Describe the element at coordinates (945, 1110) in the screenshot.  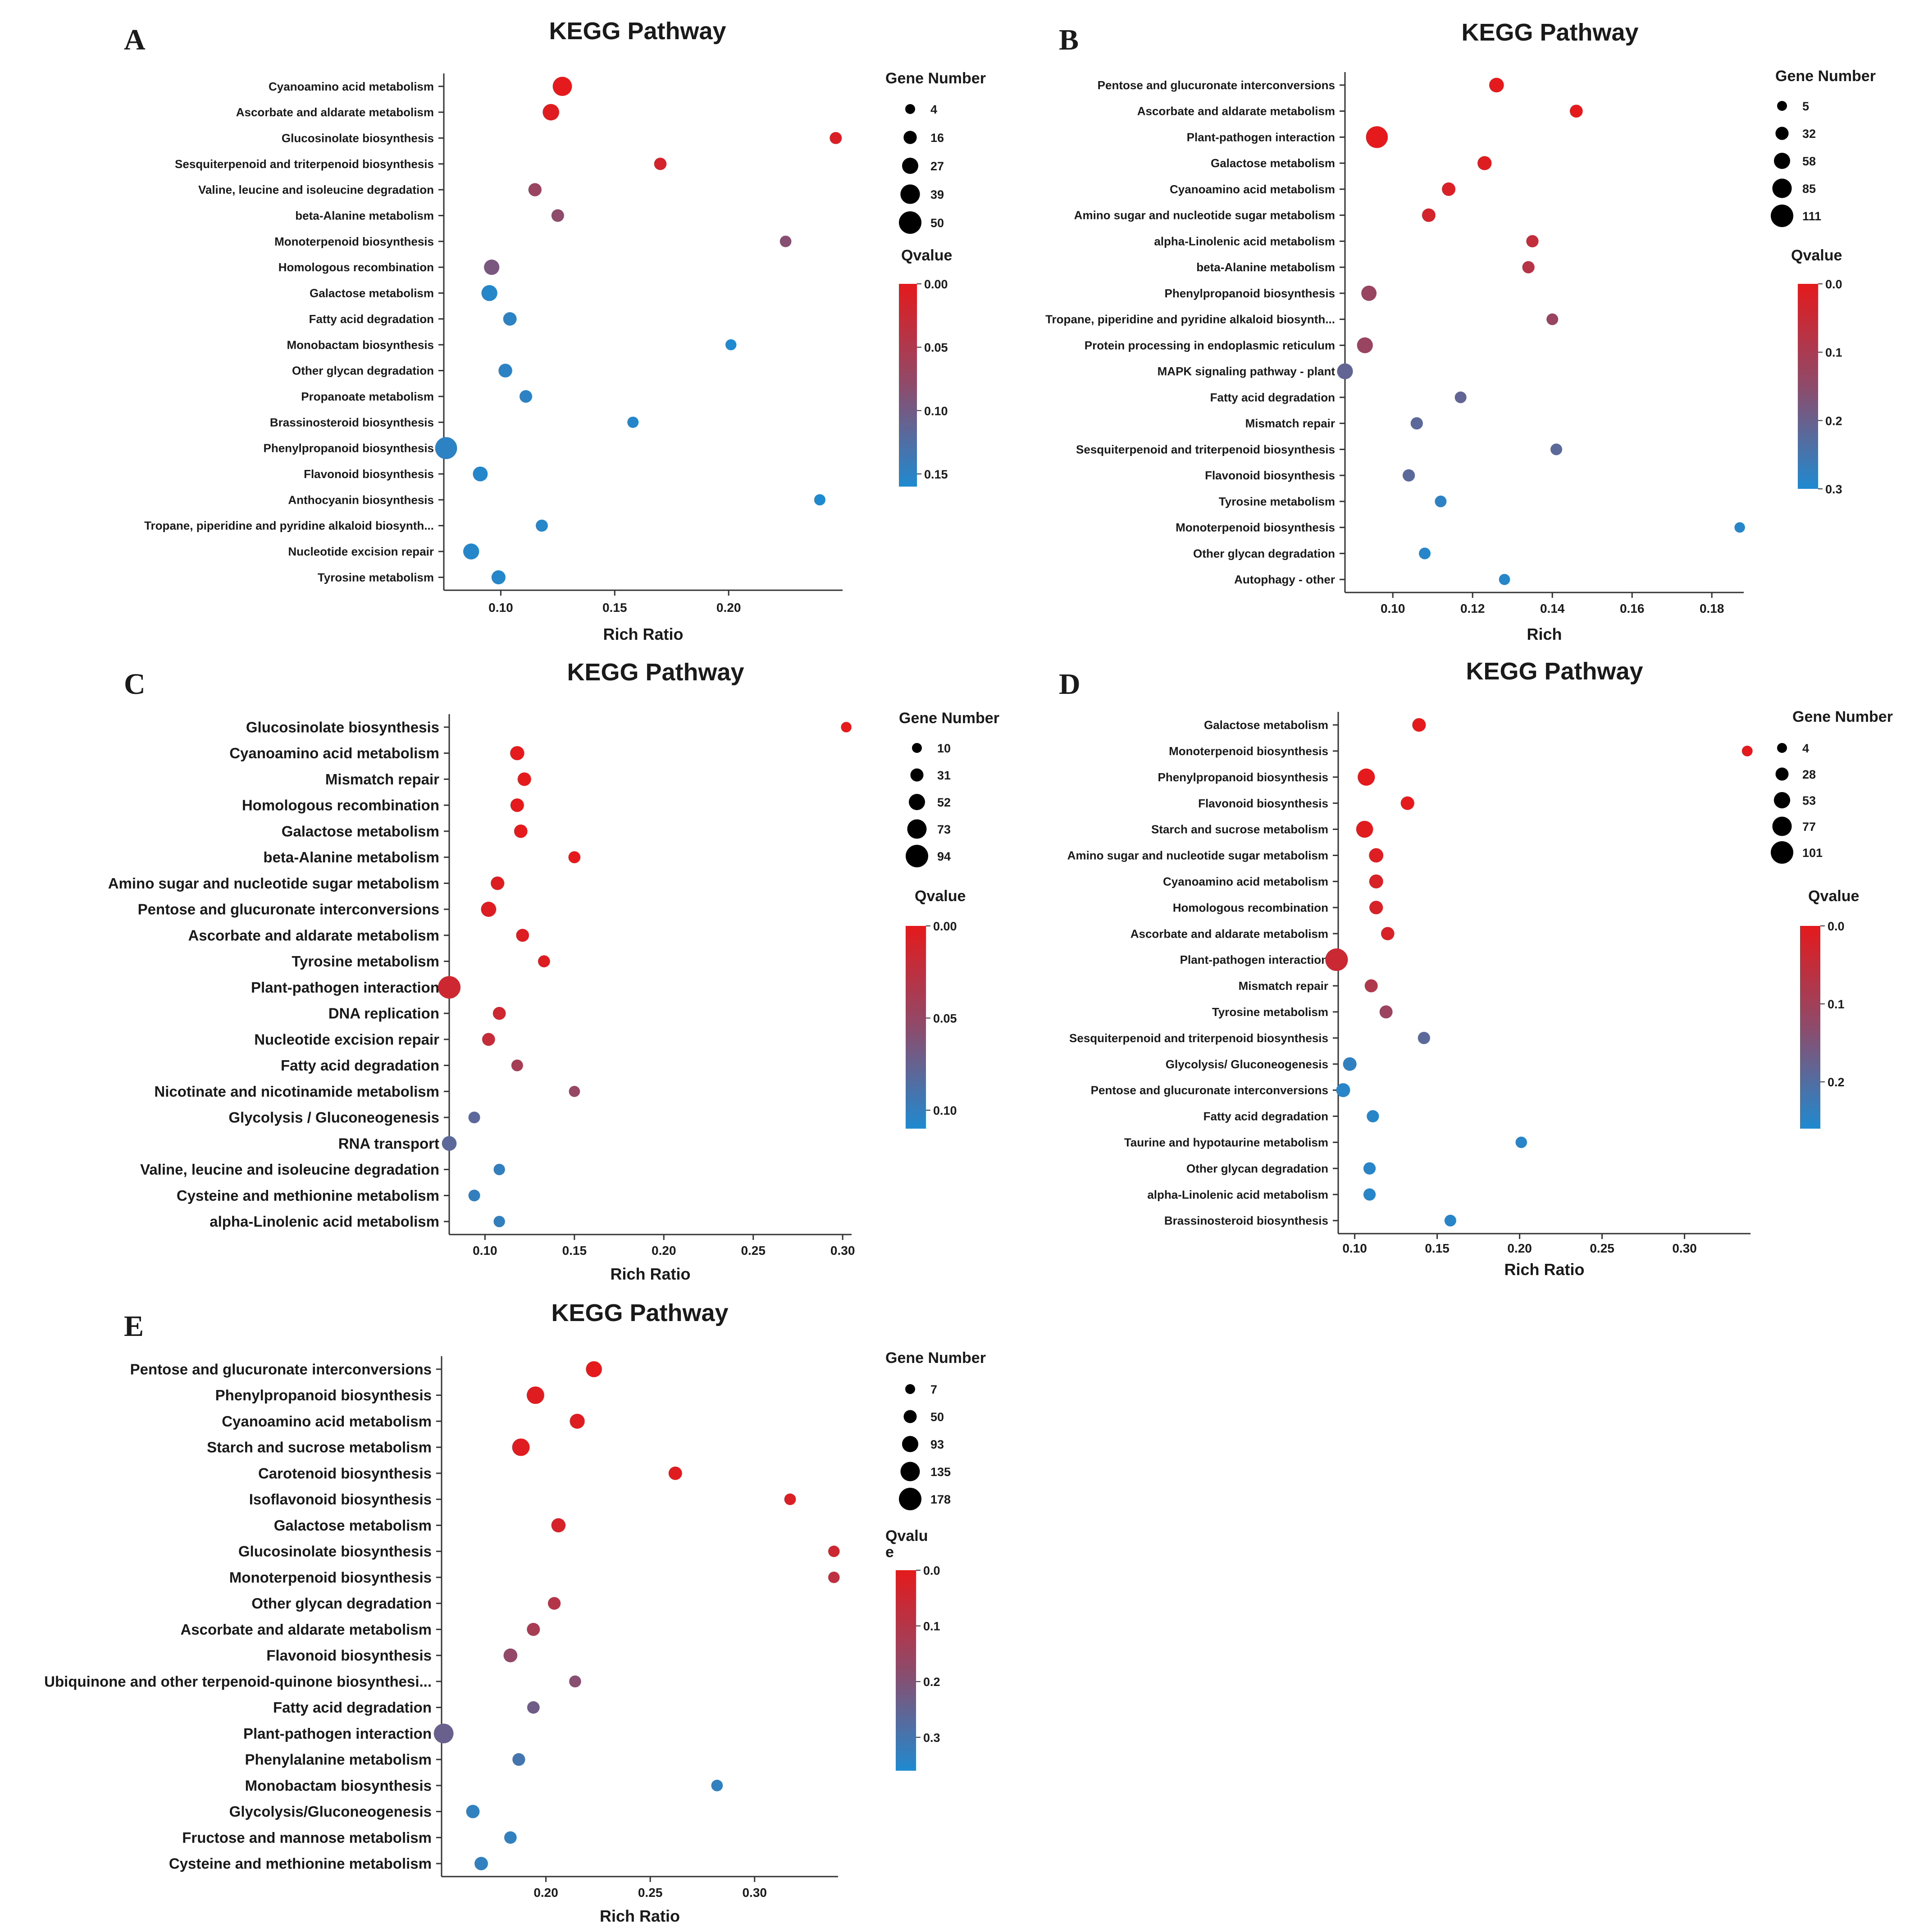
I see `color-legend-label: 0.10` at that location.